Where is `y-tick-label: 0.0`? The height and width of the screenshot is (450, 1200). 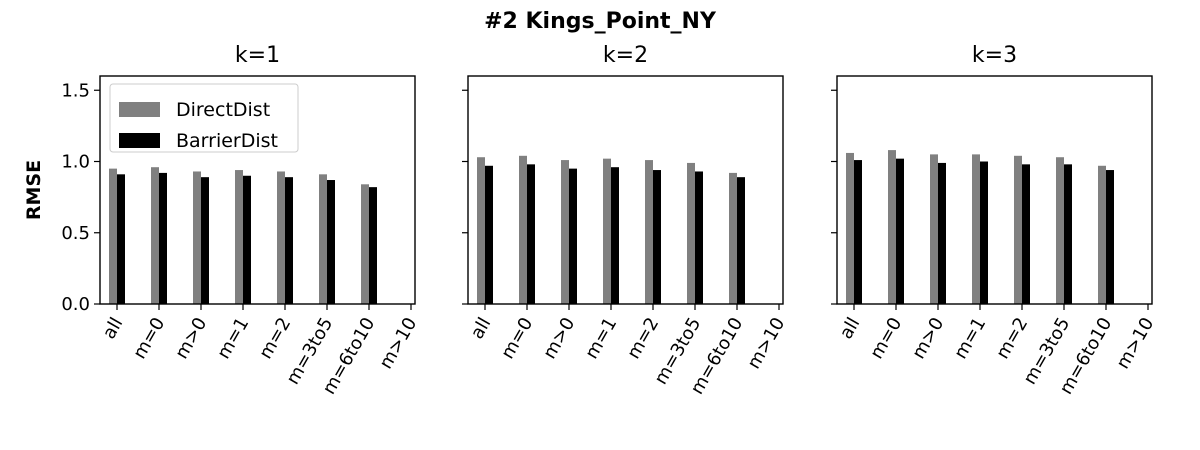
y-tick-label: 0.0 is located at coordinates (75, 304).